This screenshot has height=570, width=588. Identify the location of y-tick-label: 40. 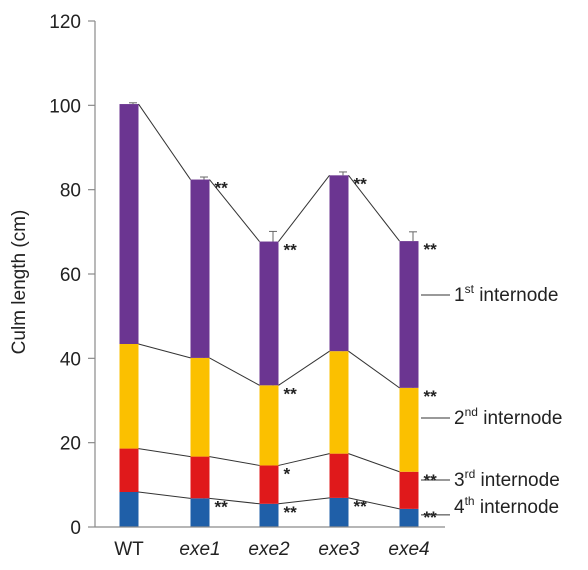
(70, 359).